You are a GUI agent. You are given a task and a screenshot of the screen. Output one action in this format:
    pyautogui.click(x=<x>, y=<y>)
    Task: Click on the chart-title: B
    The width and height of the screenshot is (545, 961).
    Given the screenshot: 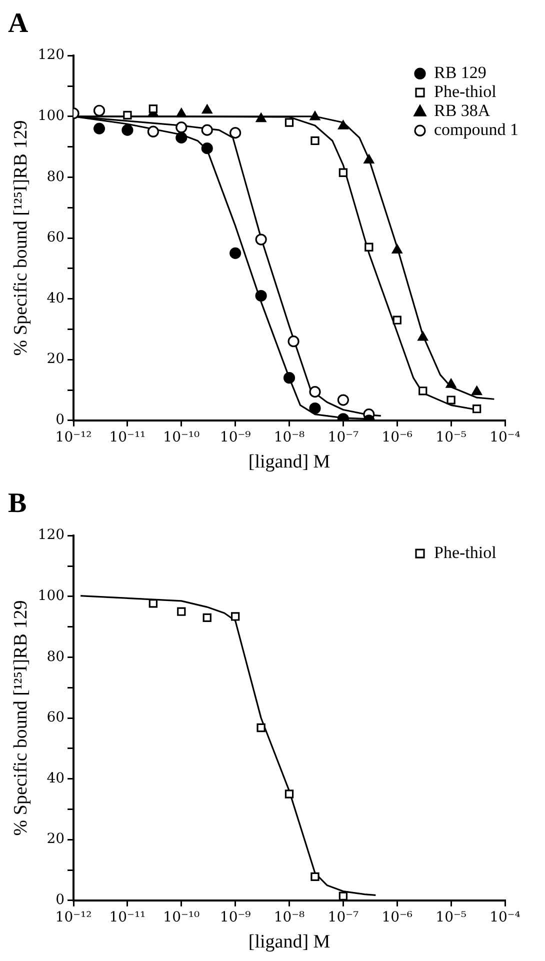 What is the action you would take?
    pyautogui.click(x=17, y=504)
    